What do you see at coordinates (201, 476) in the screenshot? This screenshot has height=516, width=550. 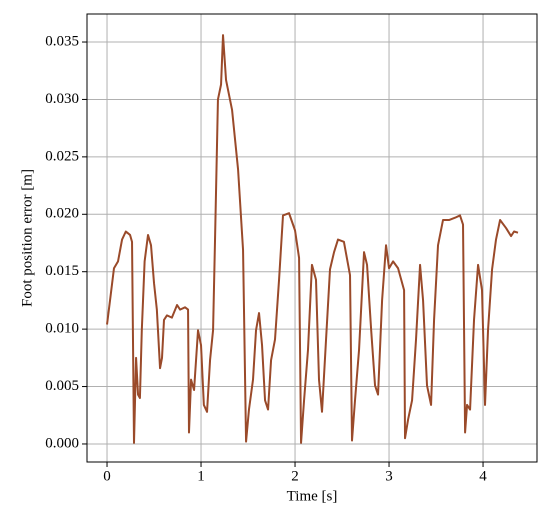 I see `x-tick-label: 1` at bounding box center [201, 476].